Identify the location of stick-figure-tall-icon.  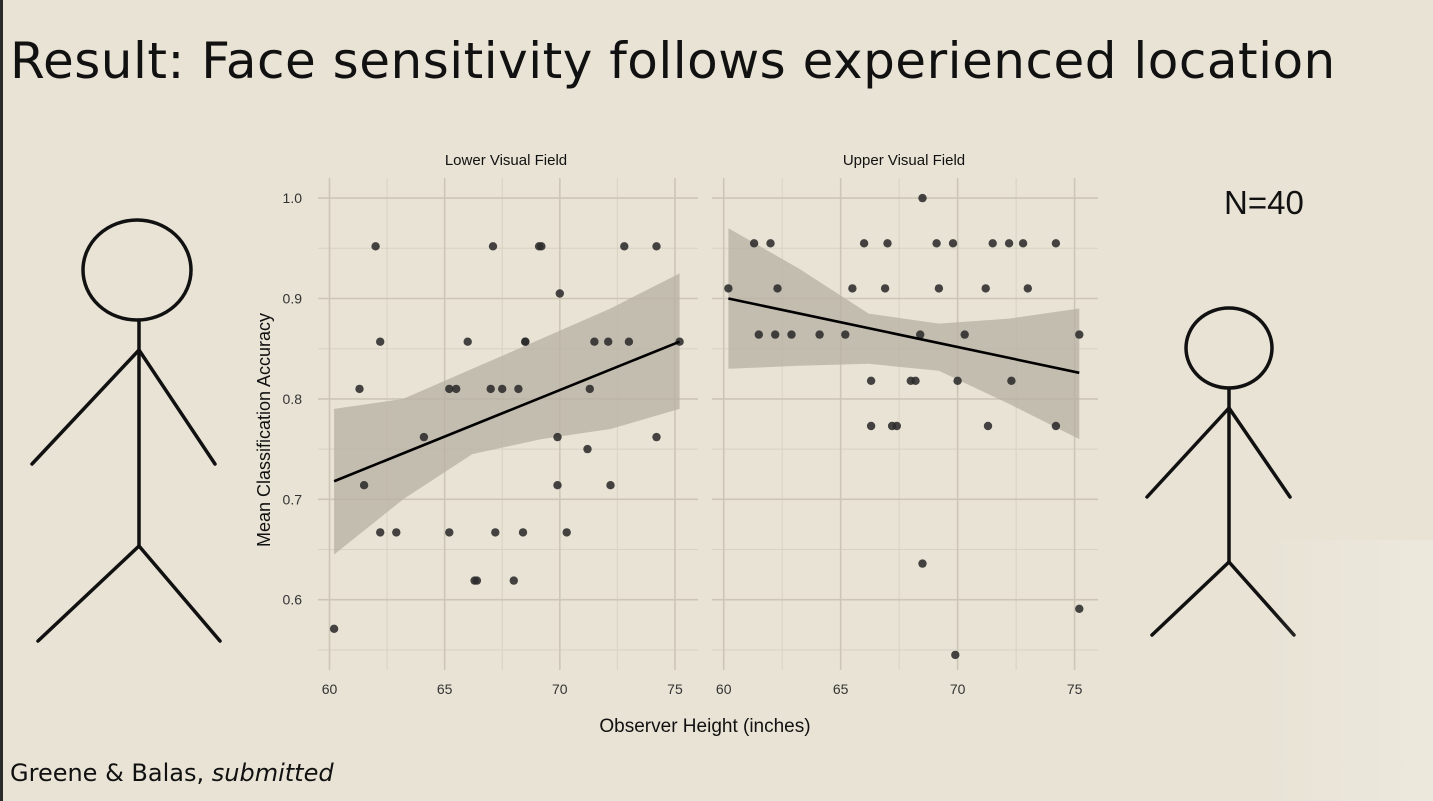
(126, 430).